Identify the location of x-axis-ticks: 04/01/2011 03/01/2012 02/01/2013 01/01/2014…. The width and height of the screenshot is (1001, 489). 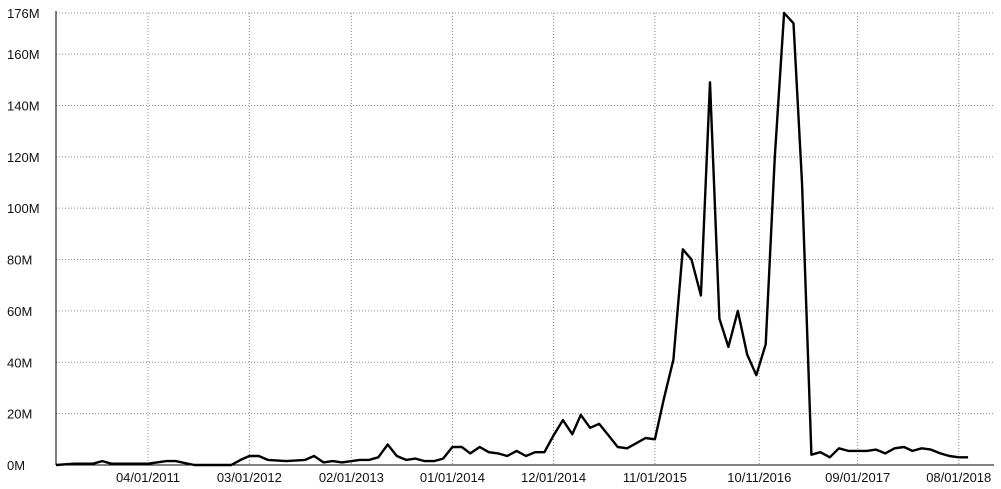
(553, 477).